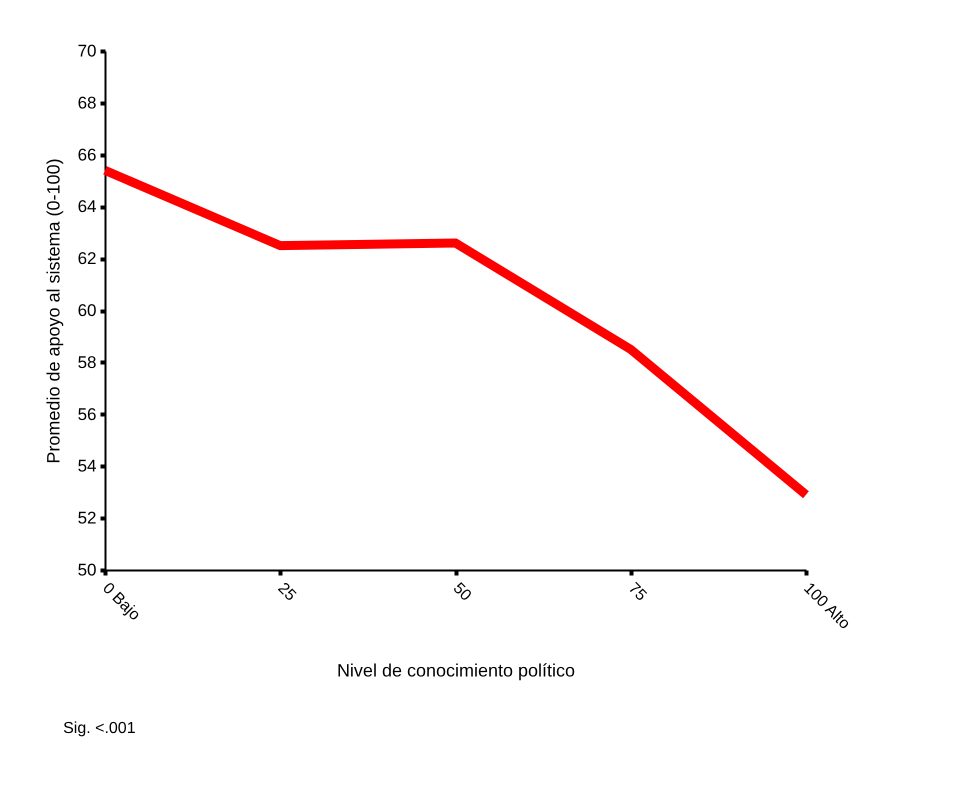 This screenshot has height=786, width=958. I want to click on x-tick-label: 75, so click(637, 592).